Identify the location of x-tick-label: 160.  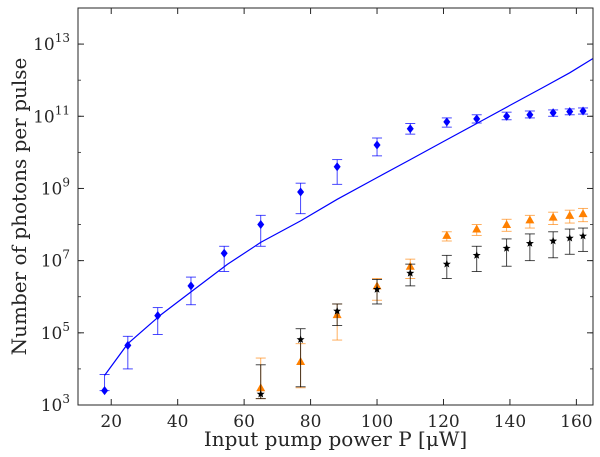
(576, 422).